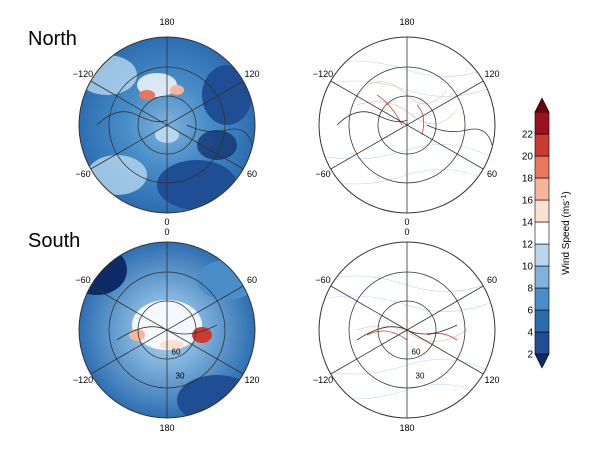  What do you see at coordinates (83, 280) in the screenshot?
I see `south-lon-label-neg60: −60` at bounding box center [83, 280].